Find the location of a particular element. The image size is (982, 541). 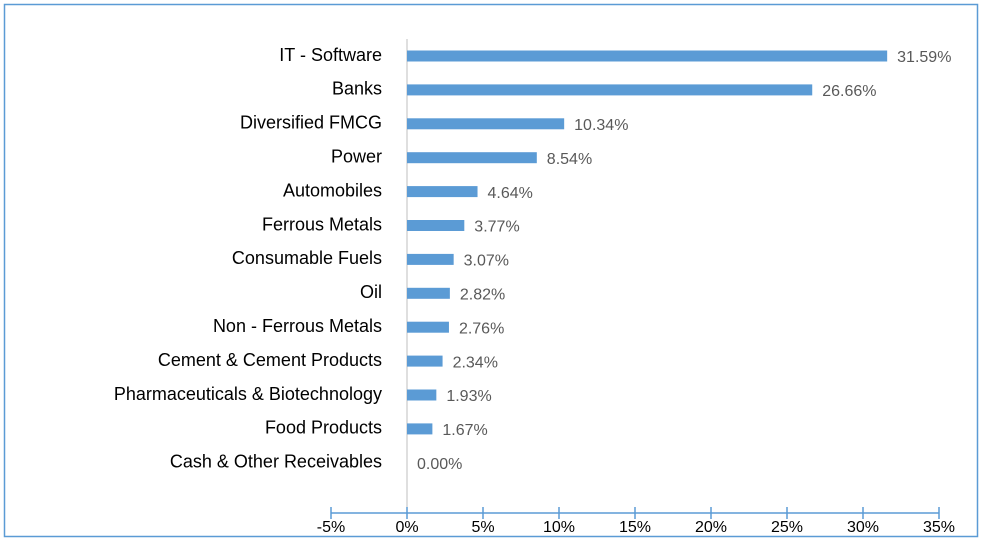

x-tick-label: 10% is located at coordinates (559, 527).